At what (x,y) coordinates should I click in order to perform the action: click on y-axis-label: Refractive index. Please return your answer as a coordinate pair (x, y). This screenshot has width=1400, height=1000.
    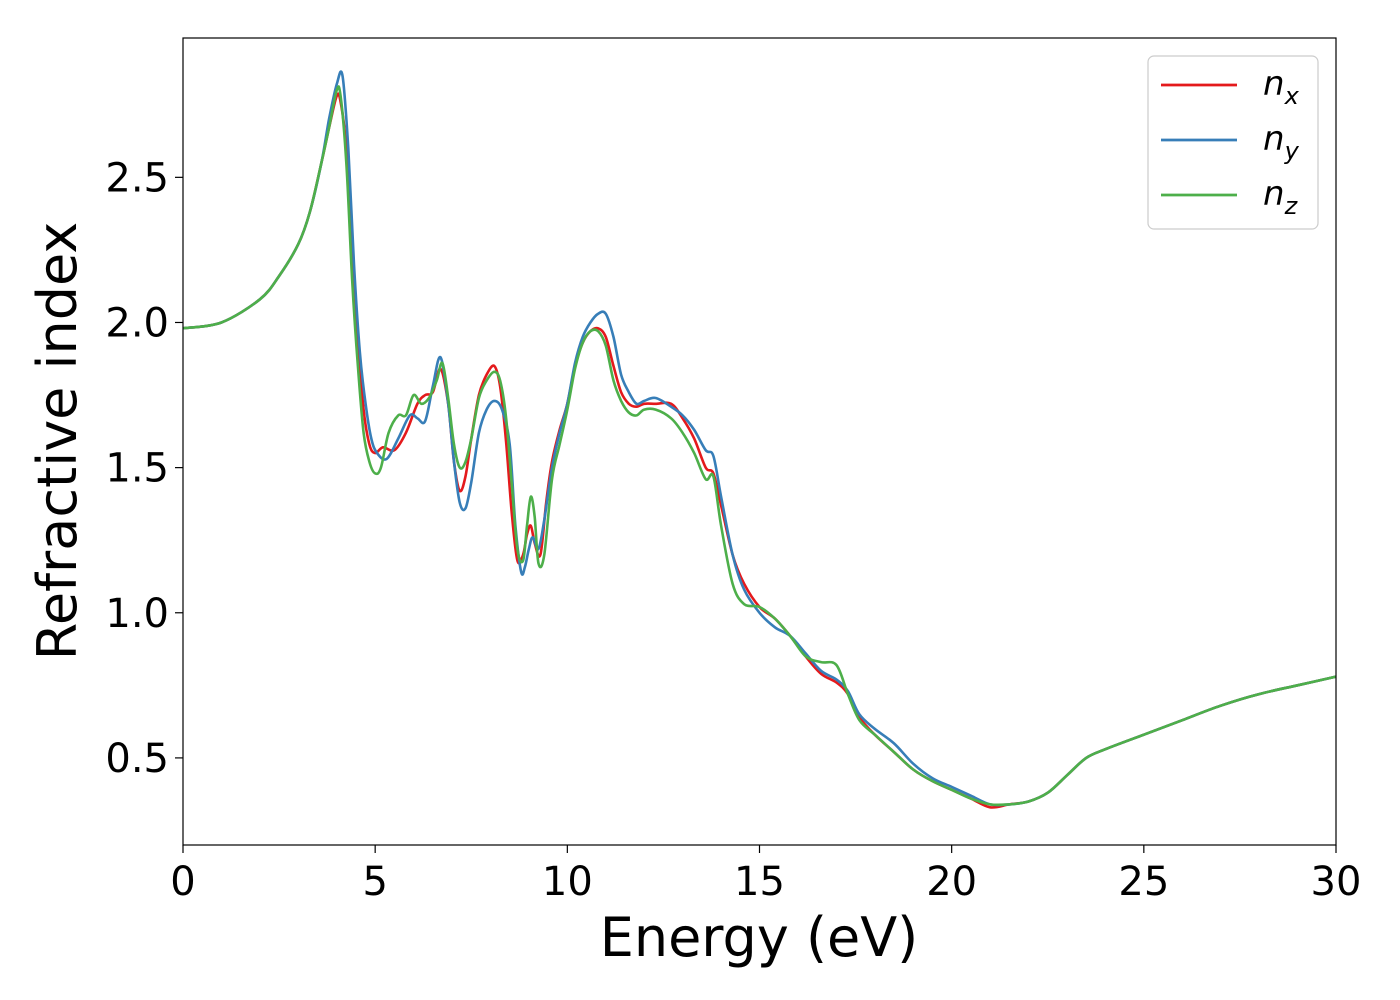
    Looking at the image, I should click on (57, 441).